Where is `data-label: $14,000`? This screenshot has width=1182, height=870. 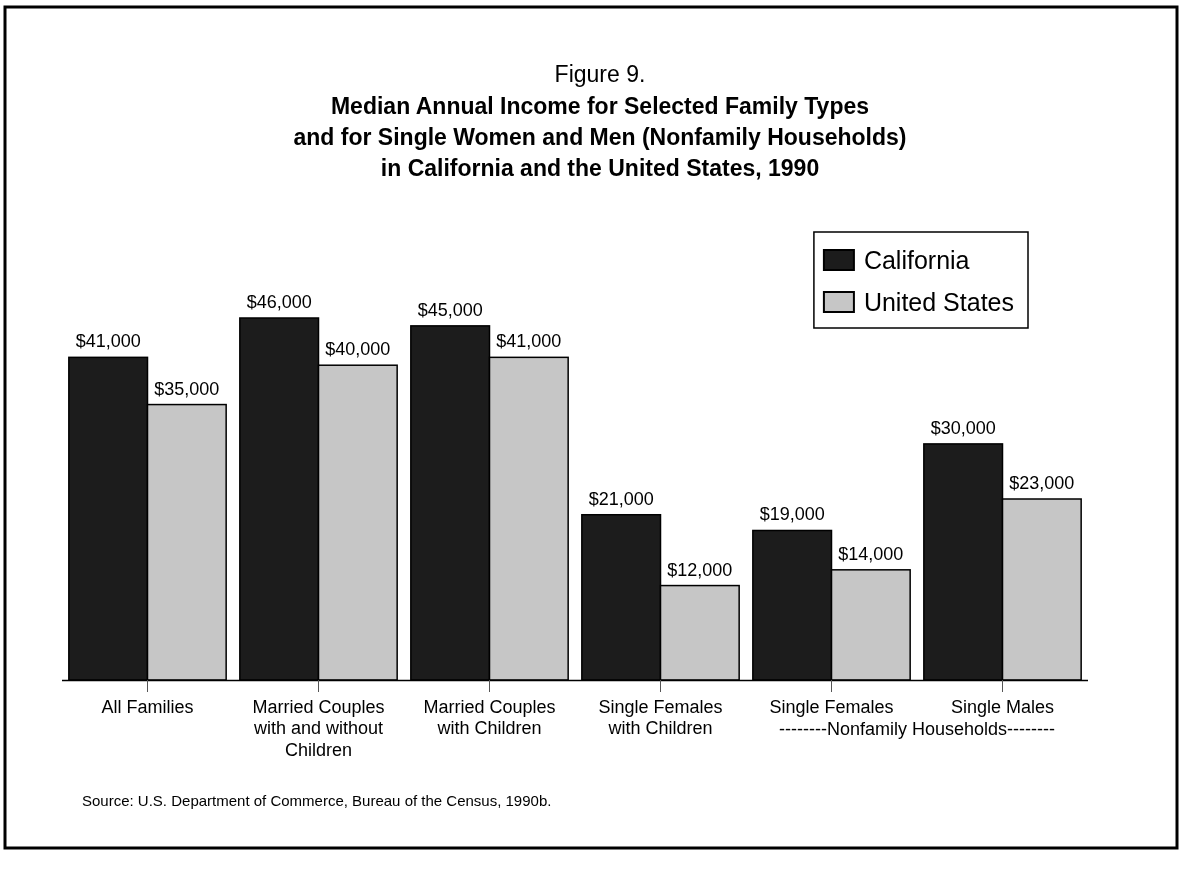
data-label: $14,000 is located at coordinates (871, 553).